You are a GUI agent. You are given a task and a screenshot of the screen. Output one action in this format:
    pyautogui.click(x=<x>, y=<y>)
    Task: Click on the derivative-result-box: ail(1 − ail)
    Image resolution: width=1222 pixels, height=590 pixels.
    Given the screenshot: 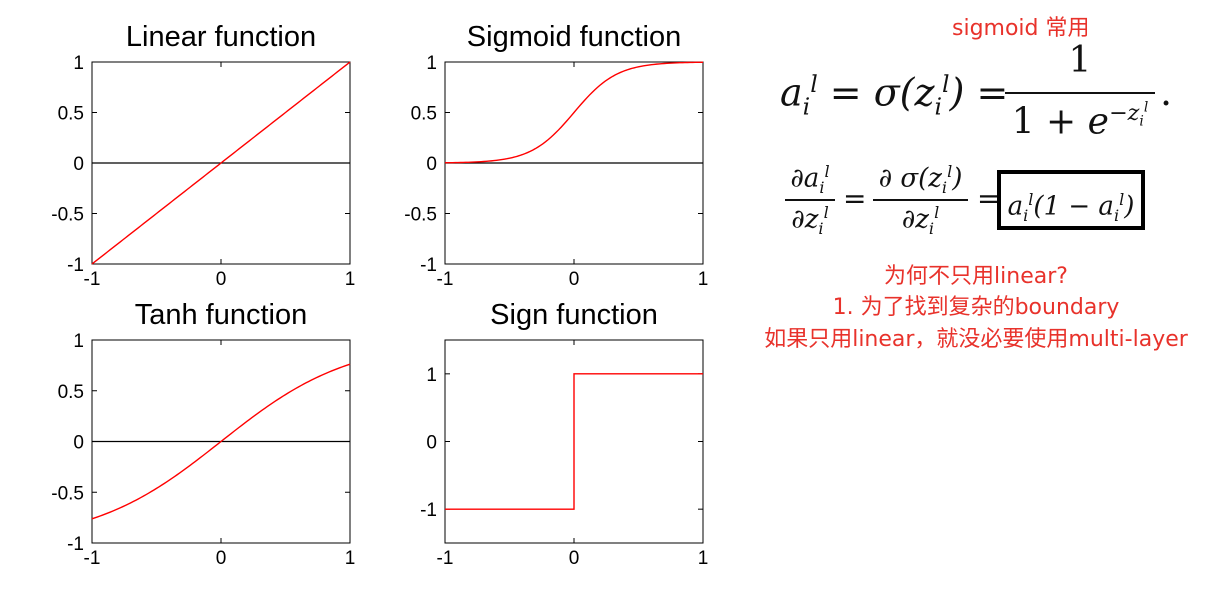 What is the action you would take?
    pyautogui.click(x=1071, y=200)
    